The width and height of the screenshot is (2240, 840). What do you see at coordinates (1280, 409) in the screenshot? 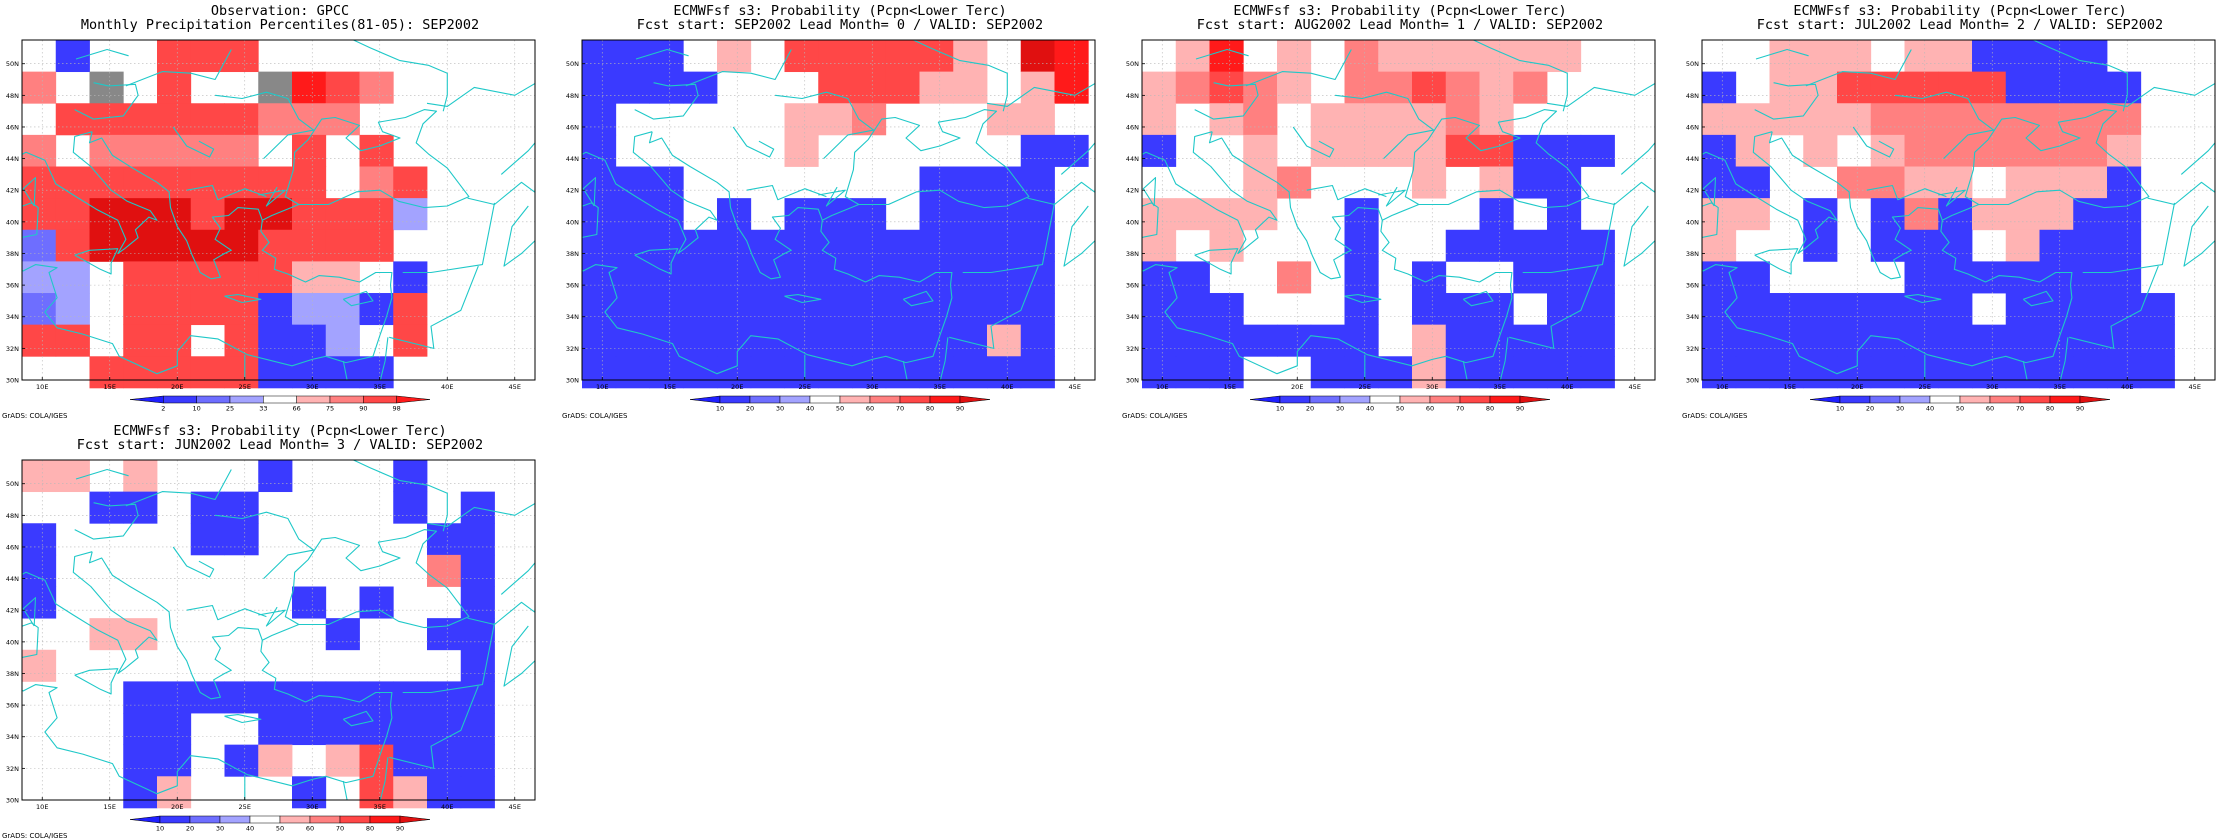
I see `colorbar-label: 10` at bounding box center [1280, 409].